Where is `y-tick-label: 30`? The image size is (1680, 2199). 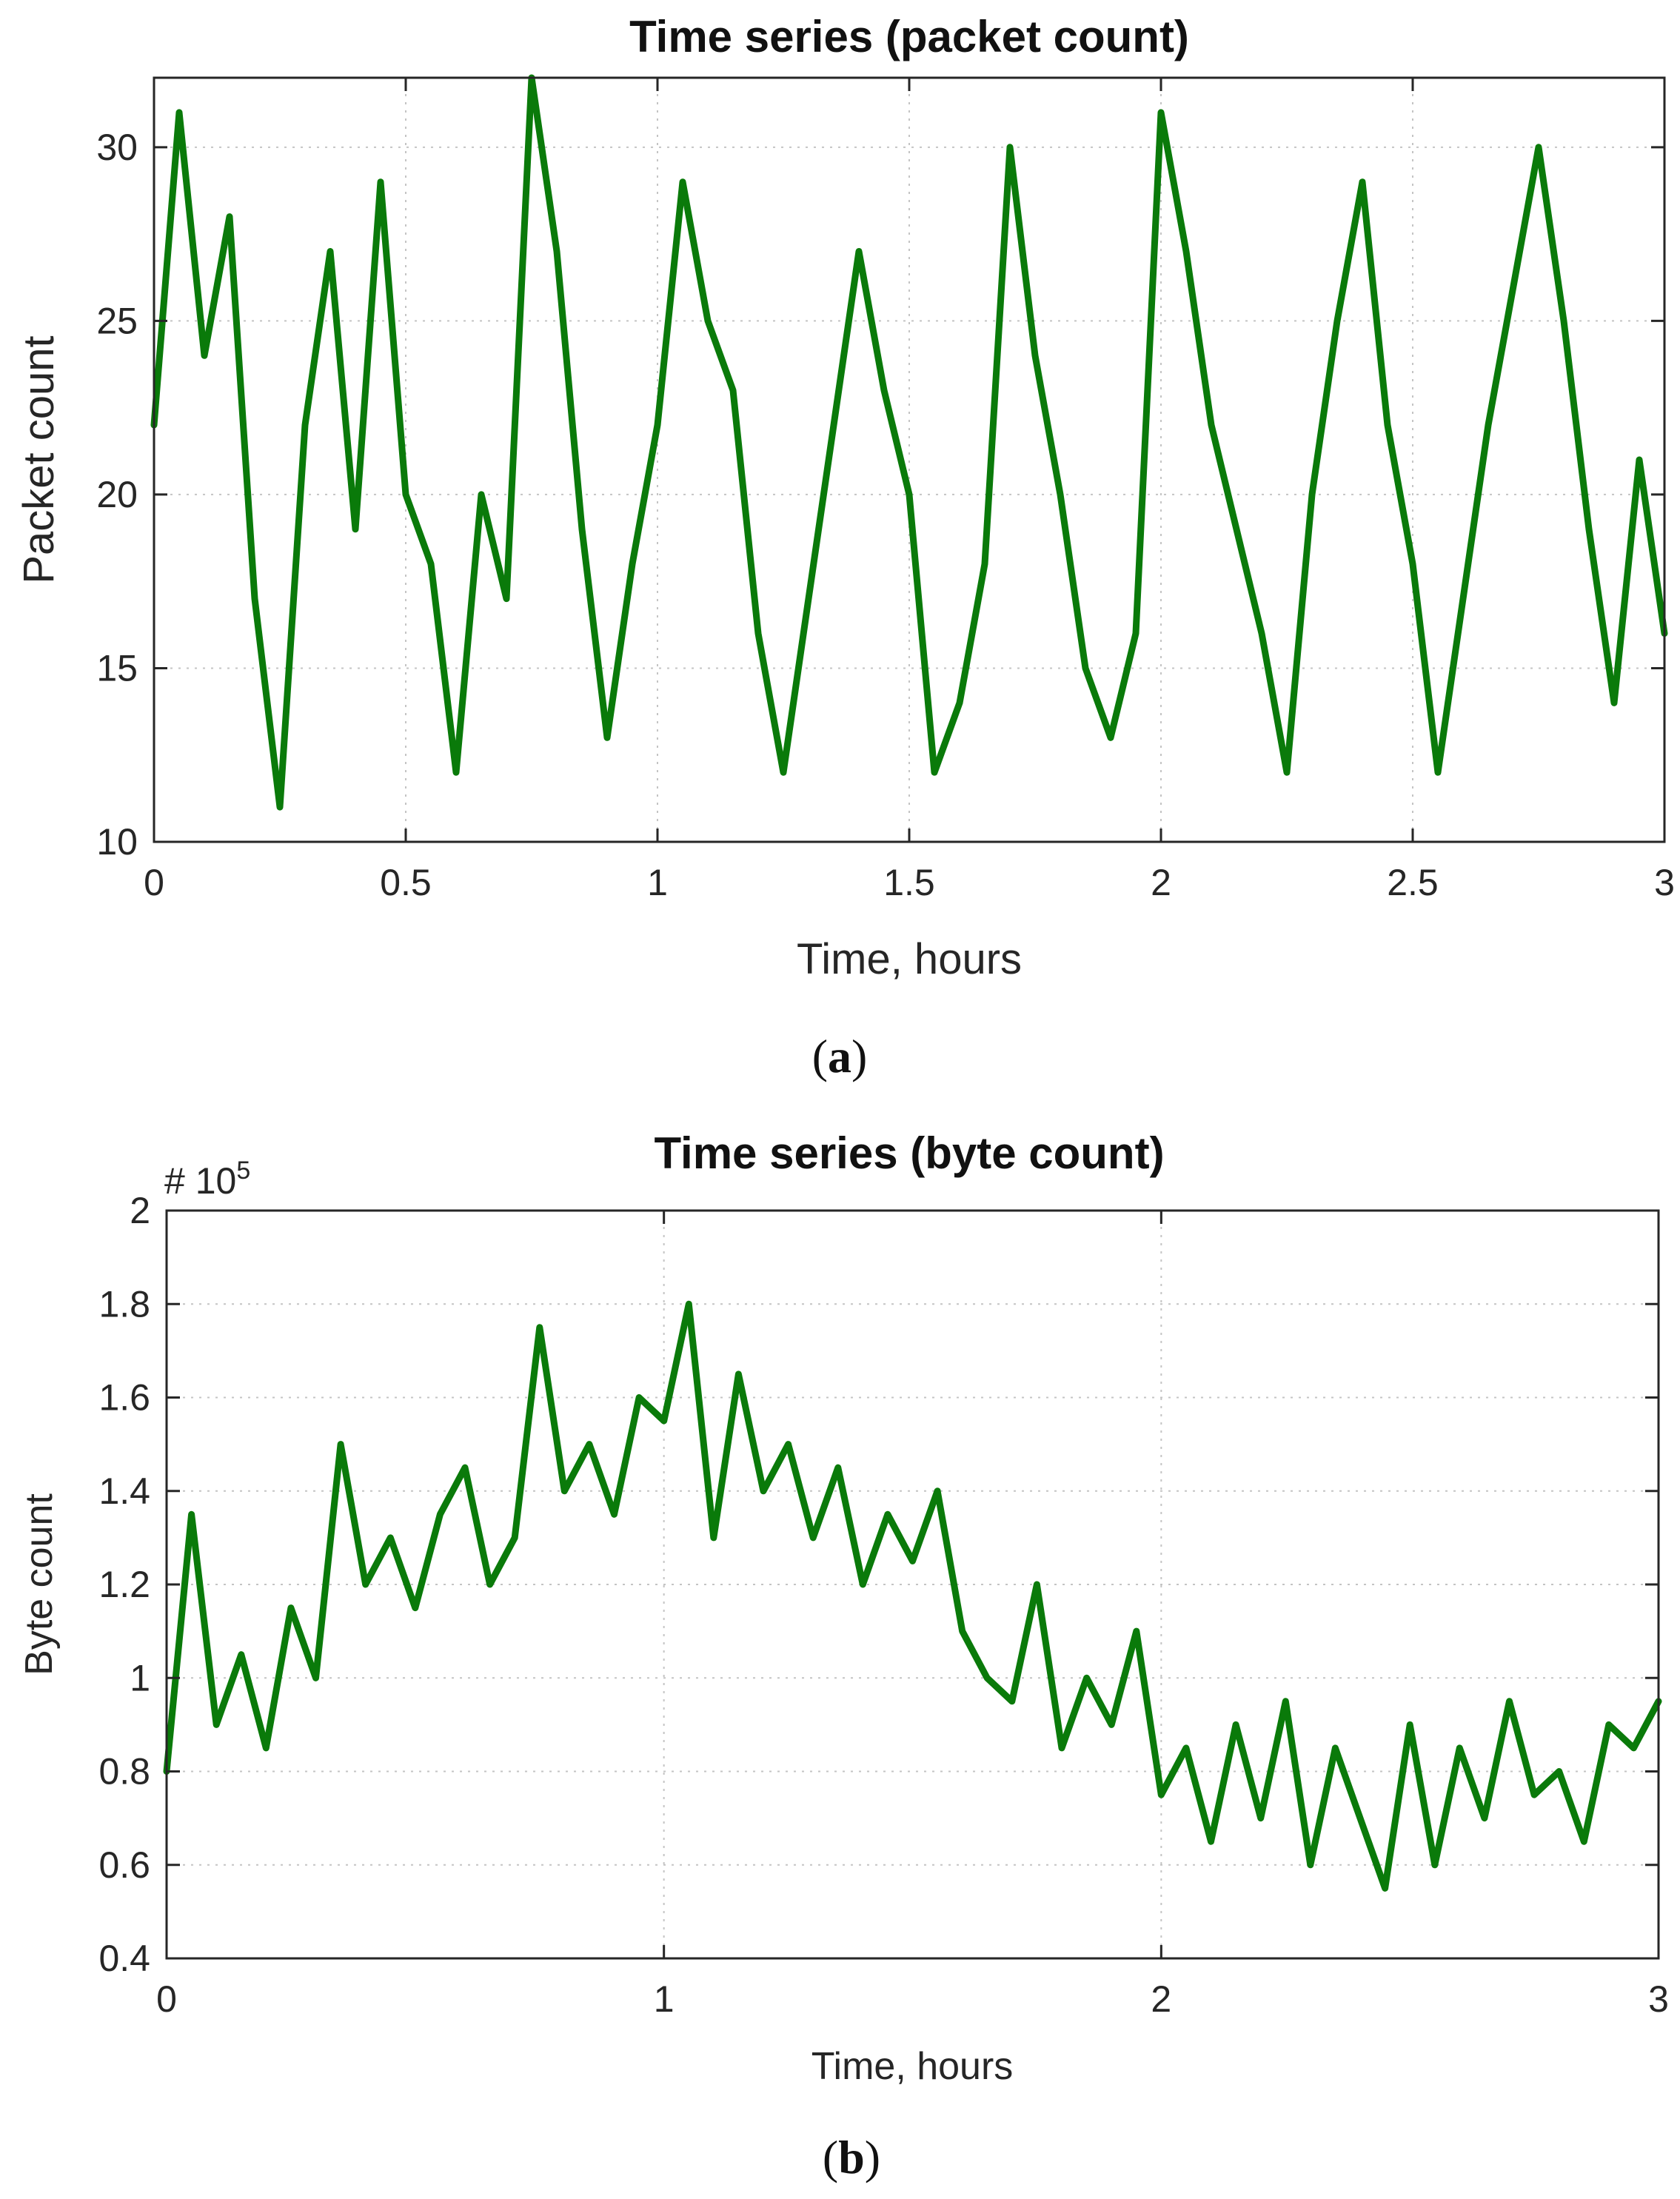
y-tick-label: 30 is located at coordinates (117, 147).